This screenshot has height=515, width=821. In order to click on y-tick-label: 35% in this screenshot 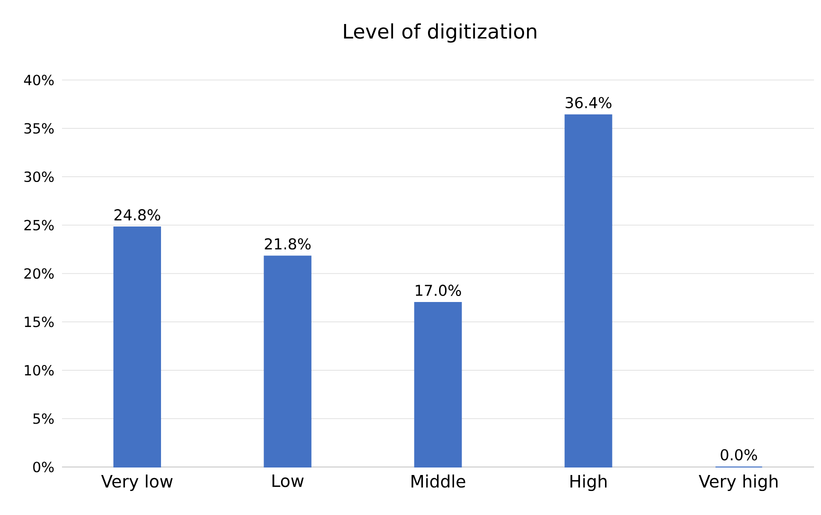, I will do `click(39, 128)`.